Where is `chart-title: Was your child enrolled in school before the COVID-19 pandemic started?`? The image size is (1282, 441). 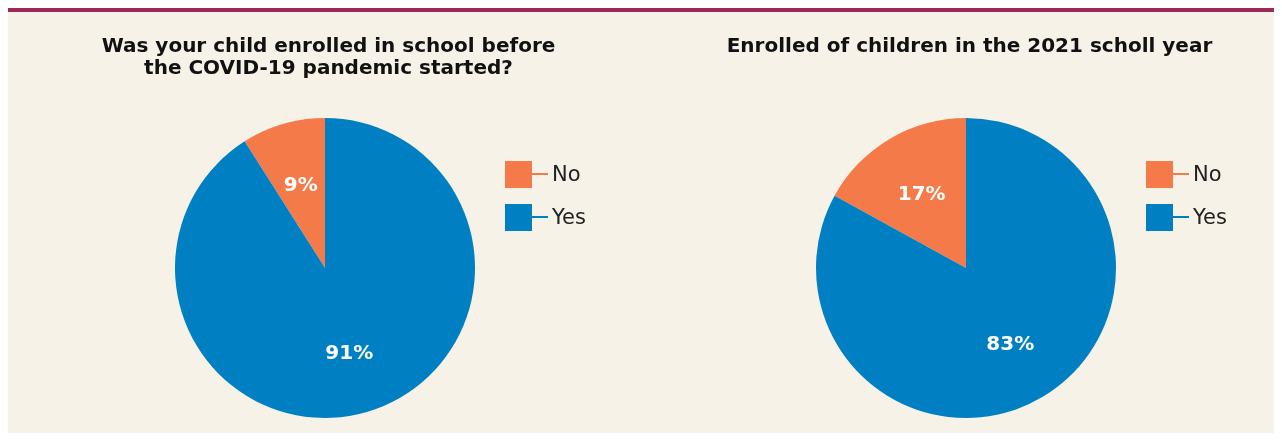 chart-title: Was your child enrolled in school before the COVID-19 pandemic started? is located at coordinates (328, 56).